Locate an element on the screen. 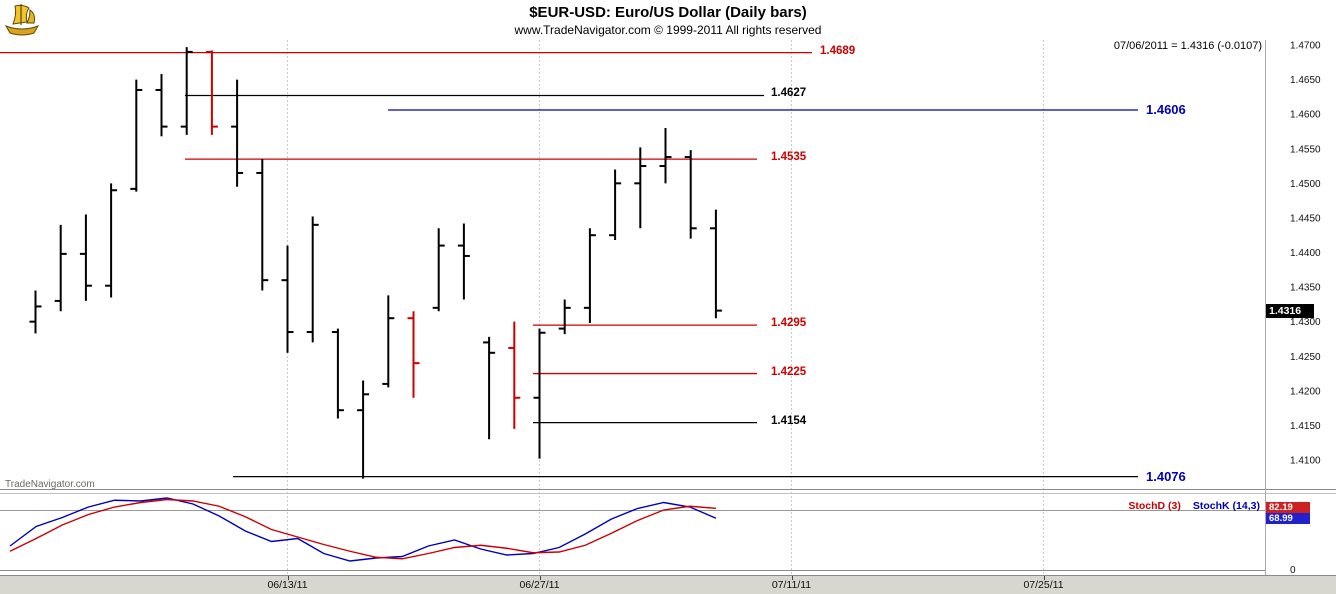  stoch-legend: StochD (3) StochK (14,3) is located at coordinates (1194, 506).